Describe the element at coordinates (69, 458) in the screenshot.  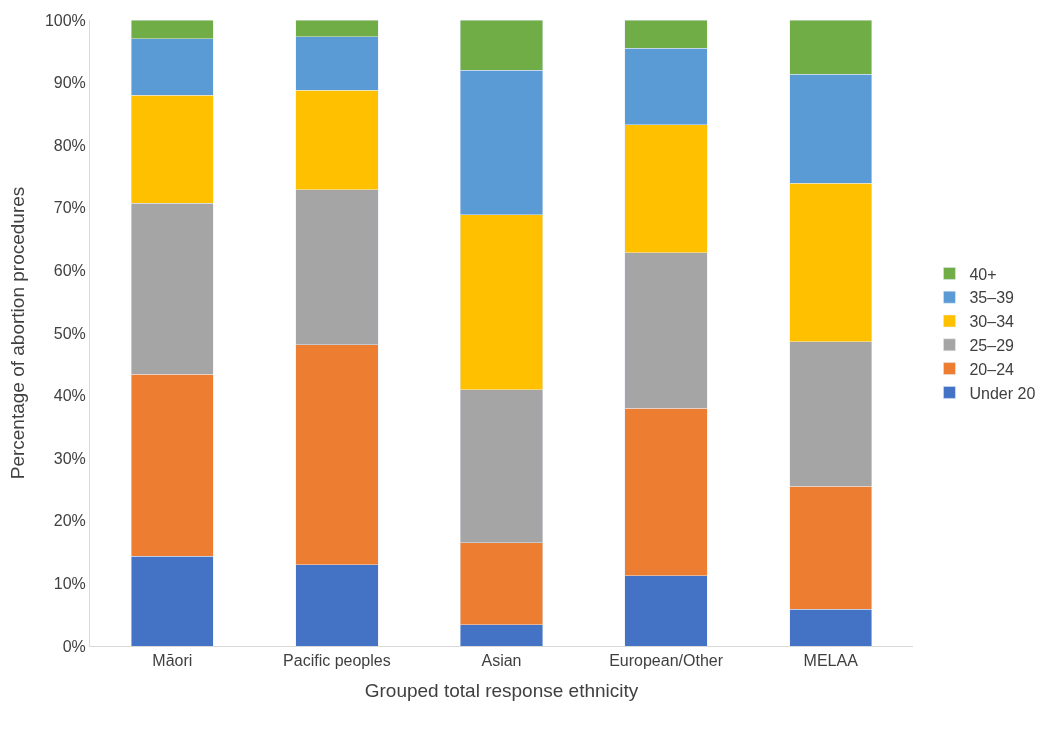
I see `y-tick-label: 30%` at that location.